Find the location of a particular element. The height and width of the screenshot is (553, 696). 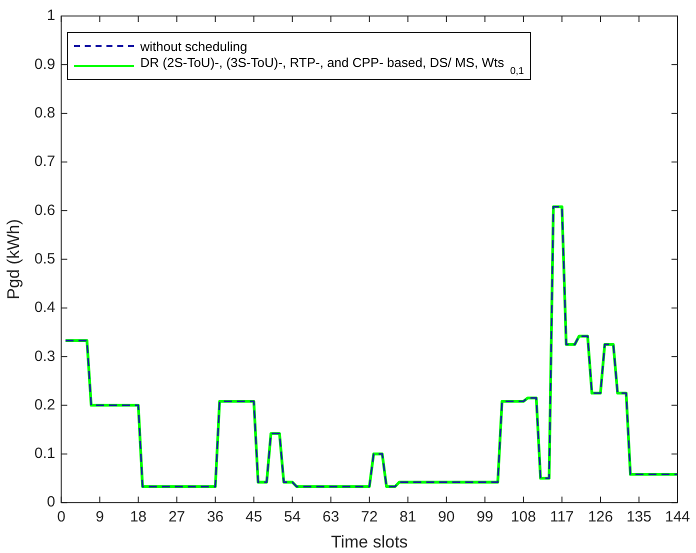

x-tick-label: 135 is located at coordinates (639, 517).